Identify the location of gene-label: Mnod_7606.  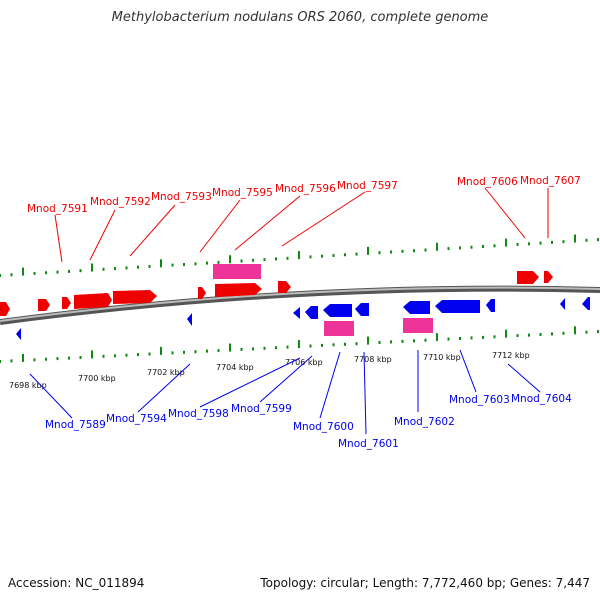
(487, 182).